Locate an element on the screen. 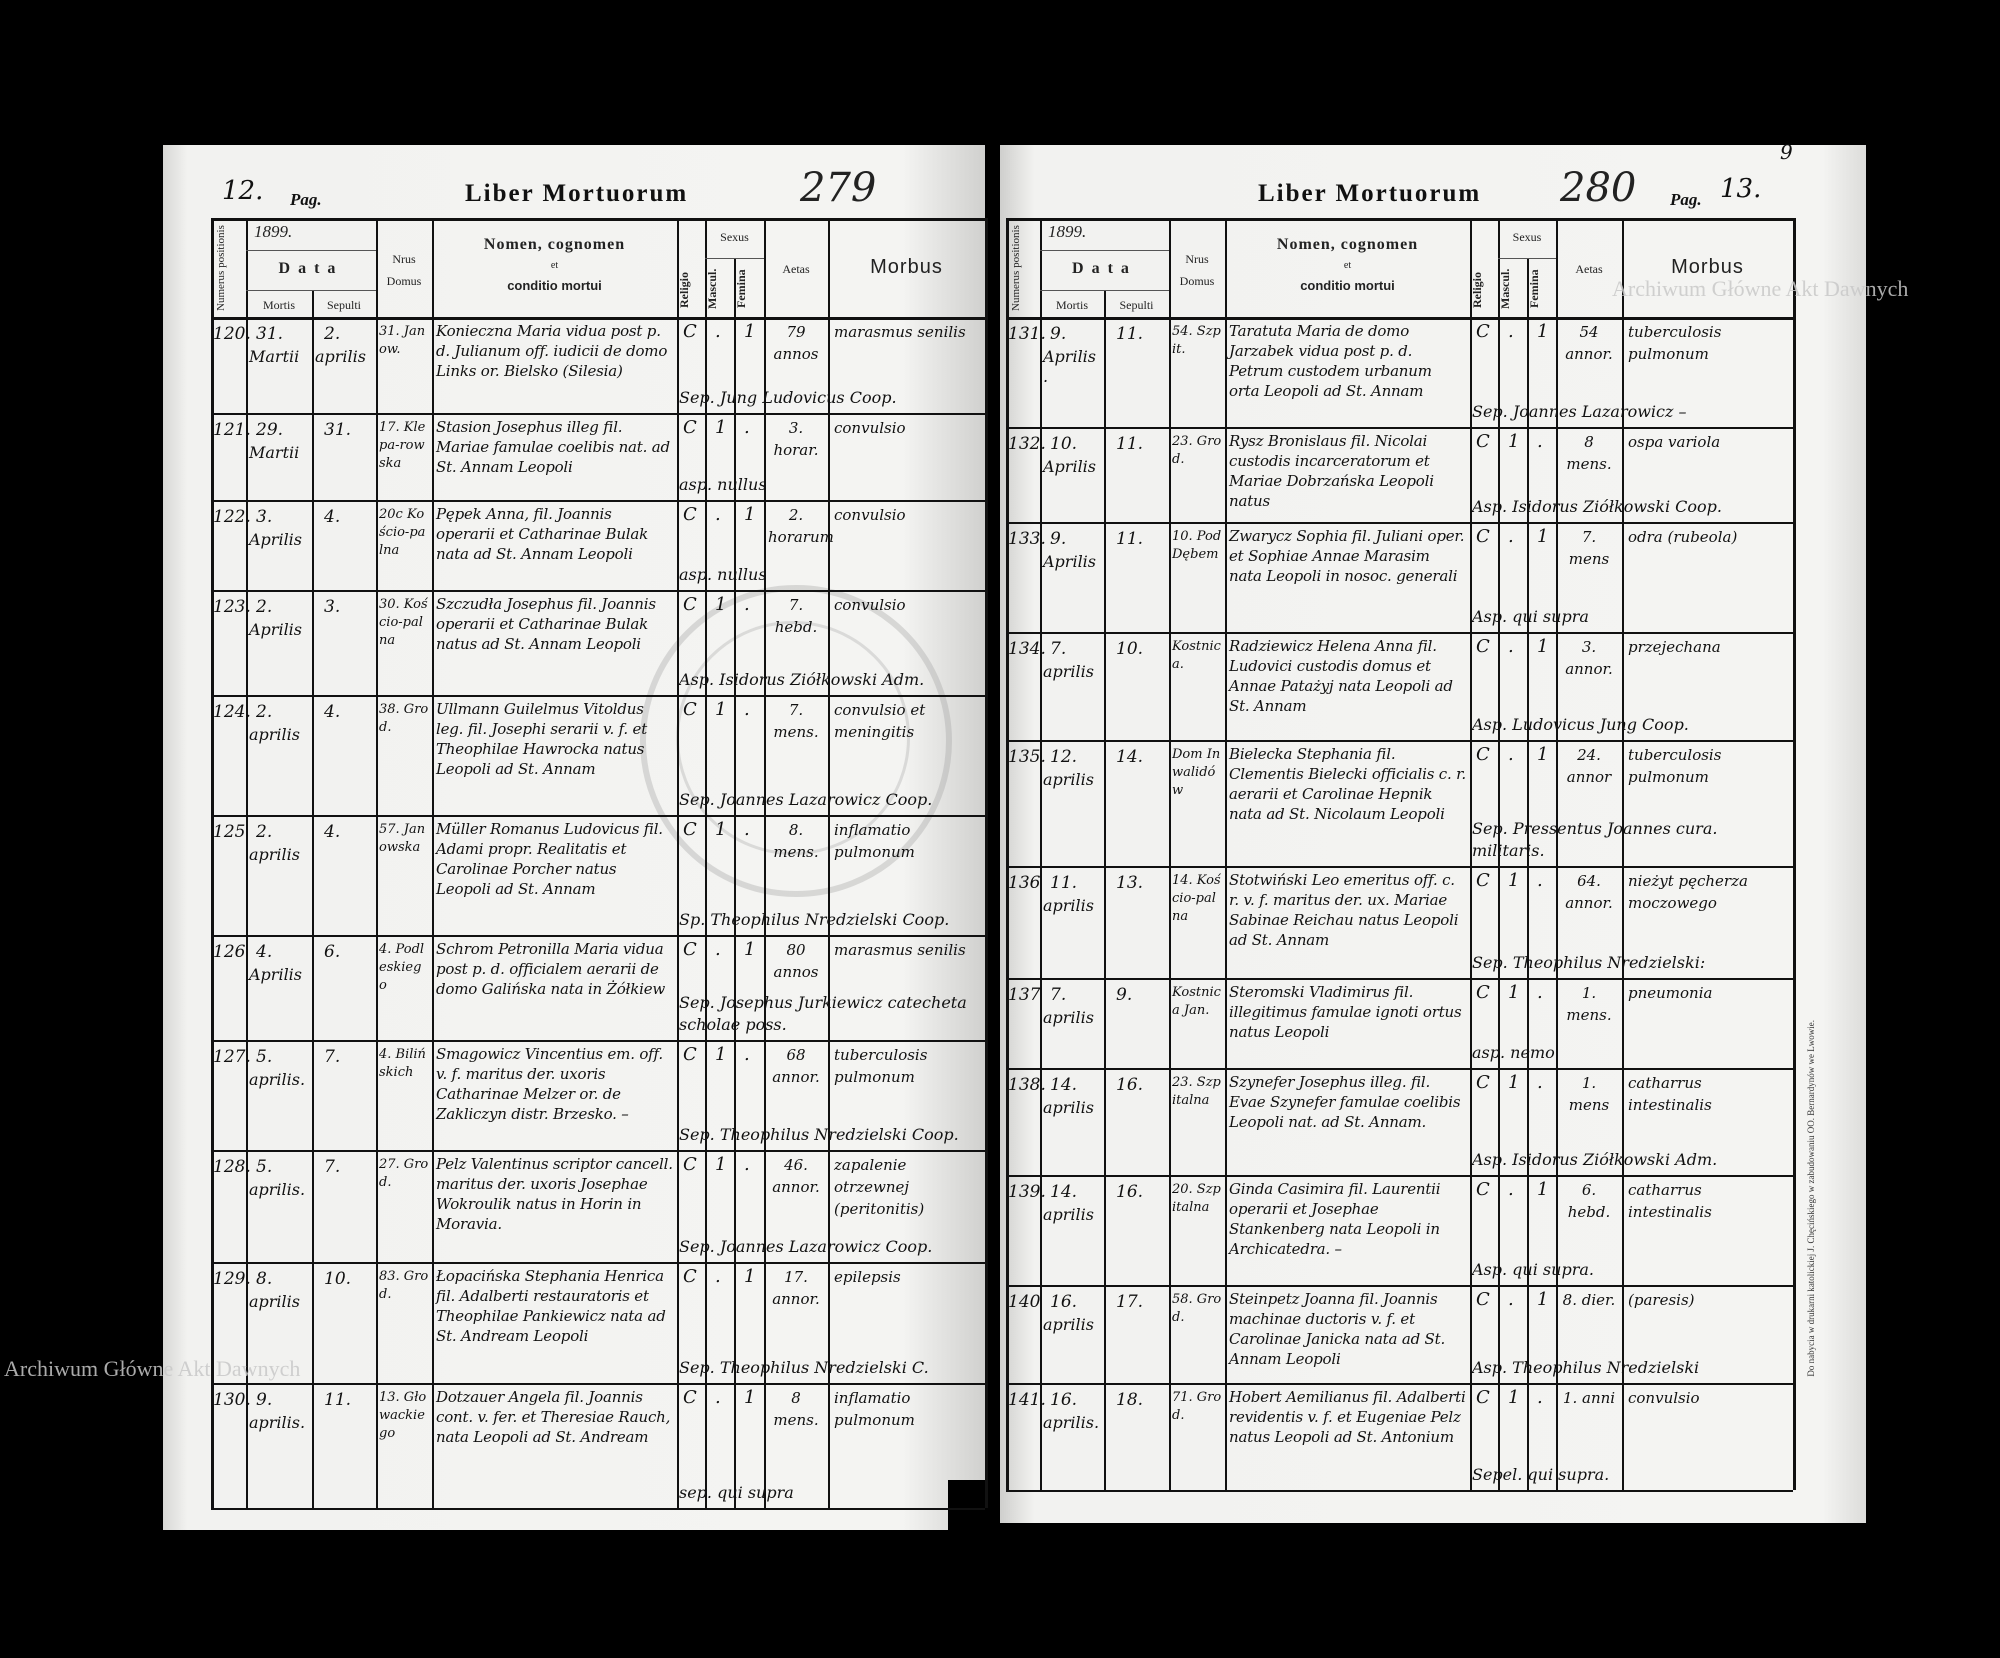  burial-day: 2. is located at coordinates (332, 334).